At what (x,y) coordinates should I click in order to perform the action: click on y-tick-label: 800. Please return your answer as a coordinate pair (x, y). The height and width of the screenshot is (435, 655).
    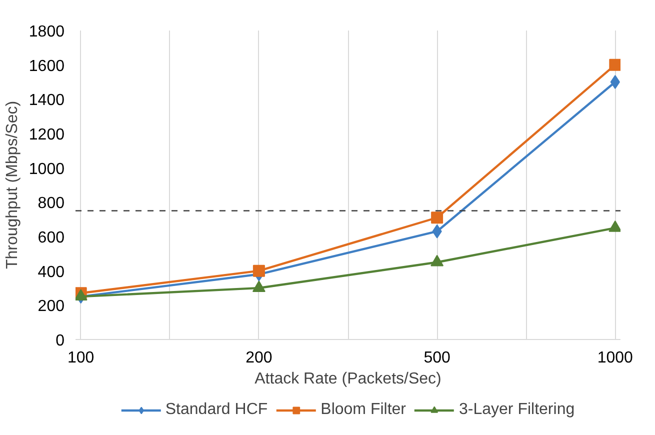
    Looking at the image, I should click on (51, 203).